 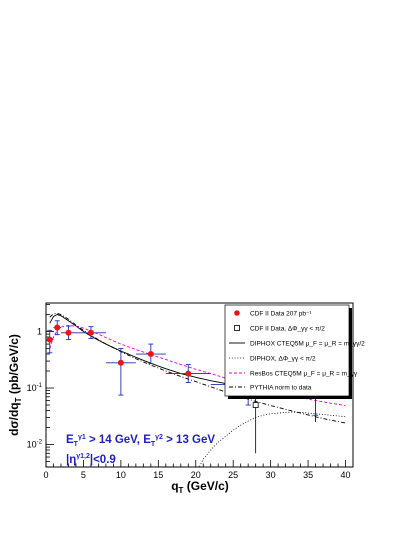 What do you see at coordinates (281, 387) in the screenshot?
I see `legend-label: PYTHIA norm to data` at bounding box center [281, 387].